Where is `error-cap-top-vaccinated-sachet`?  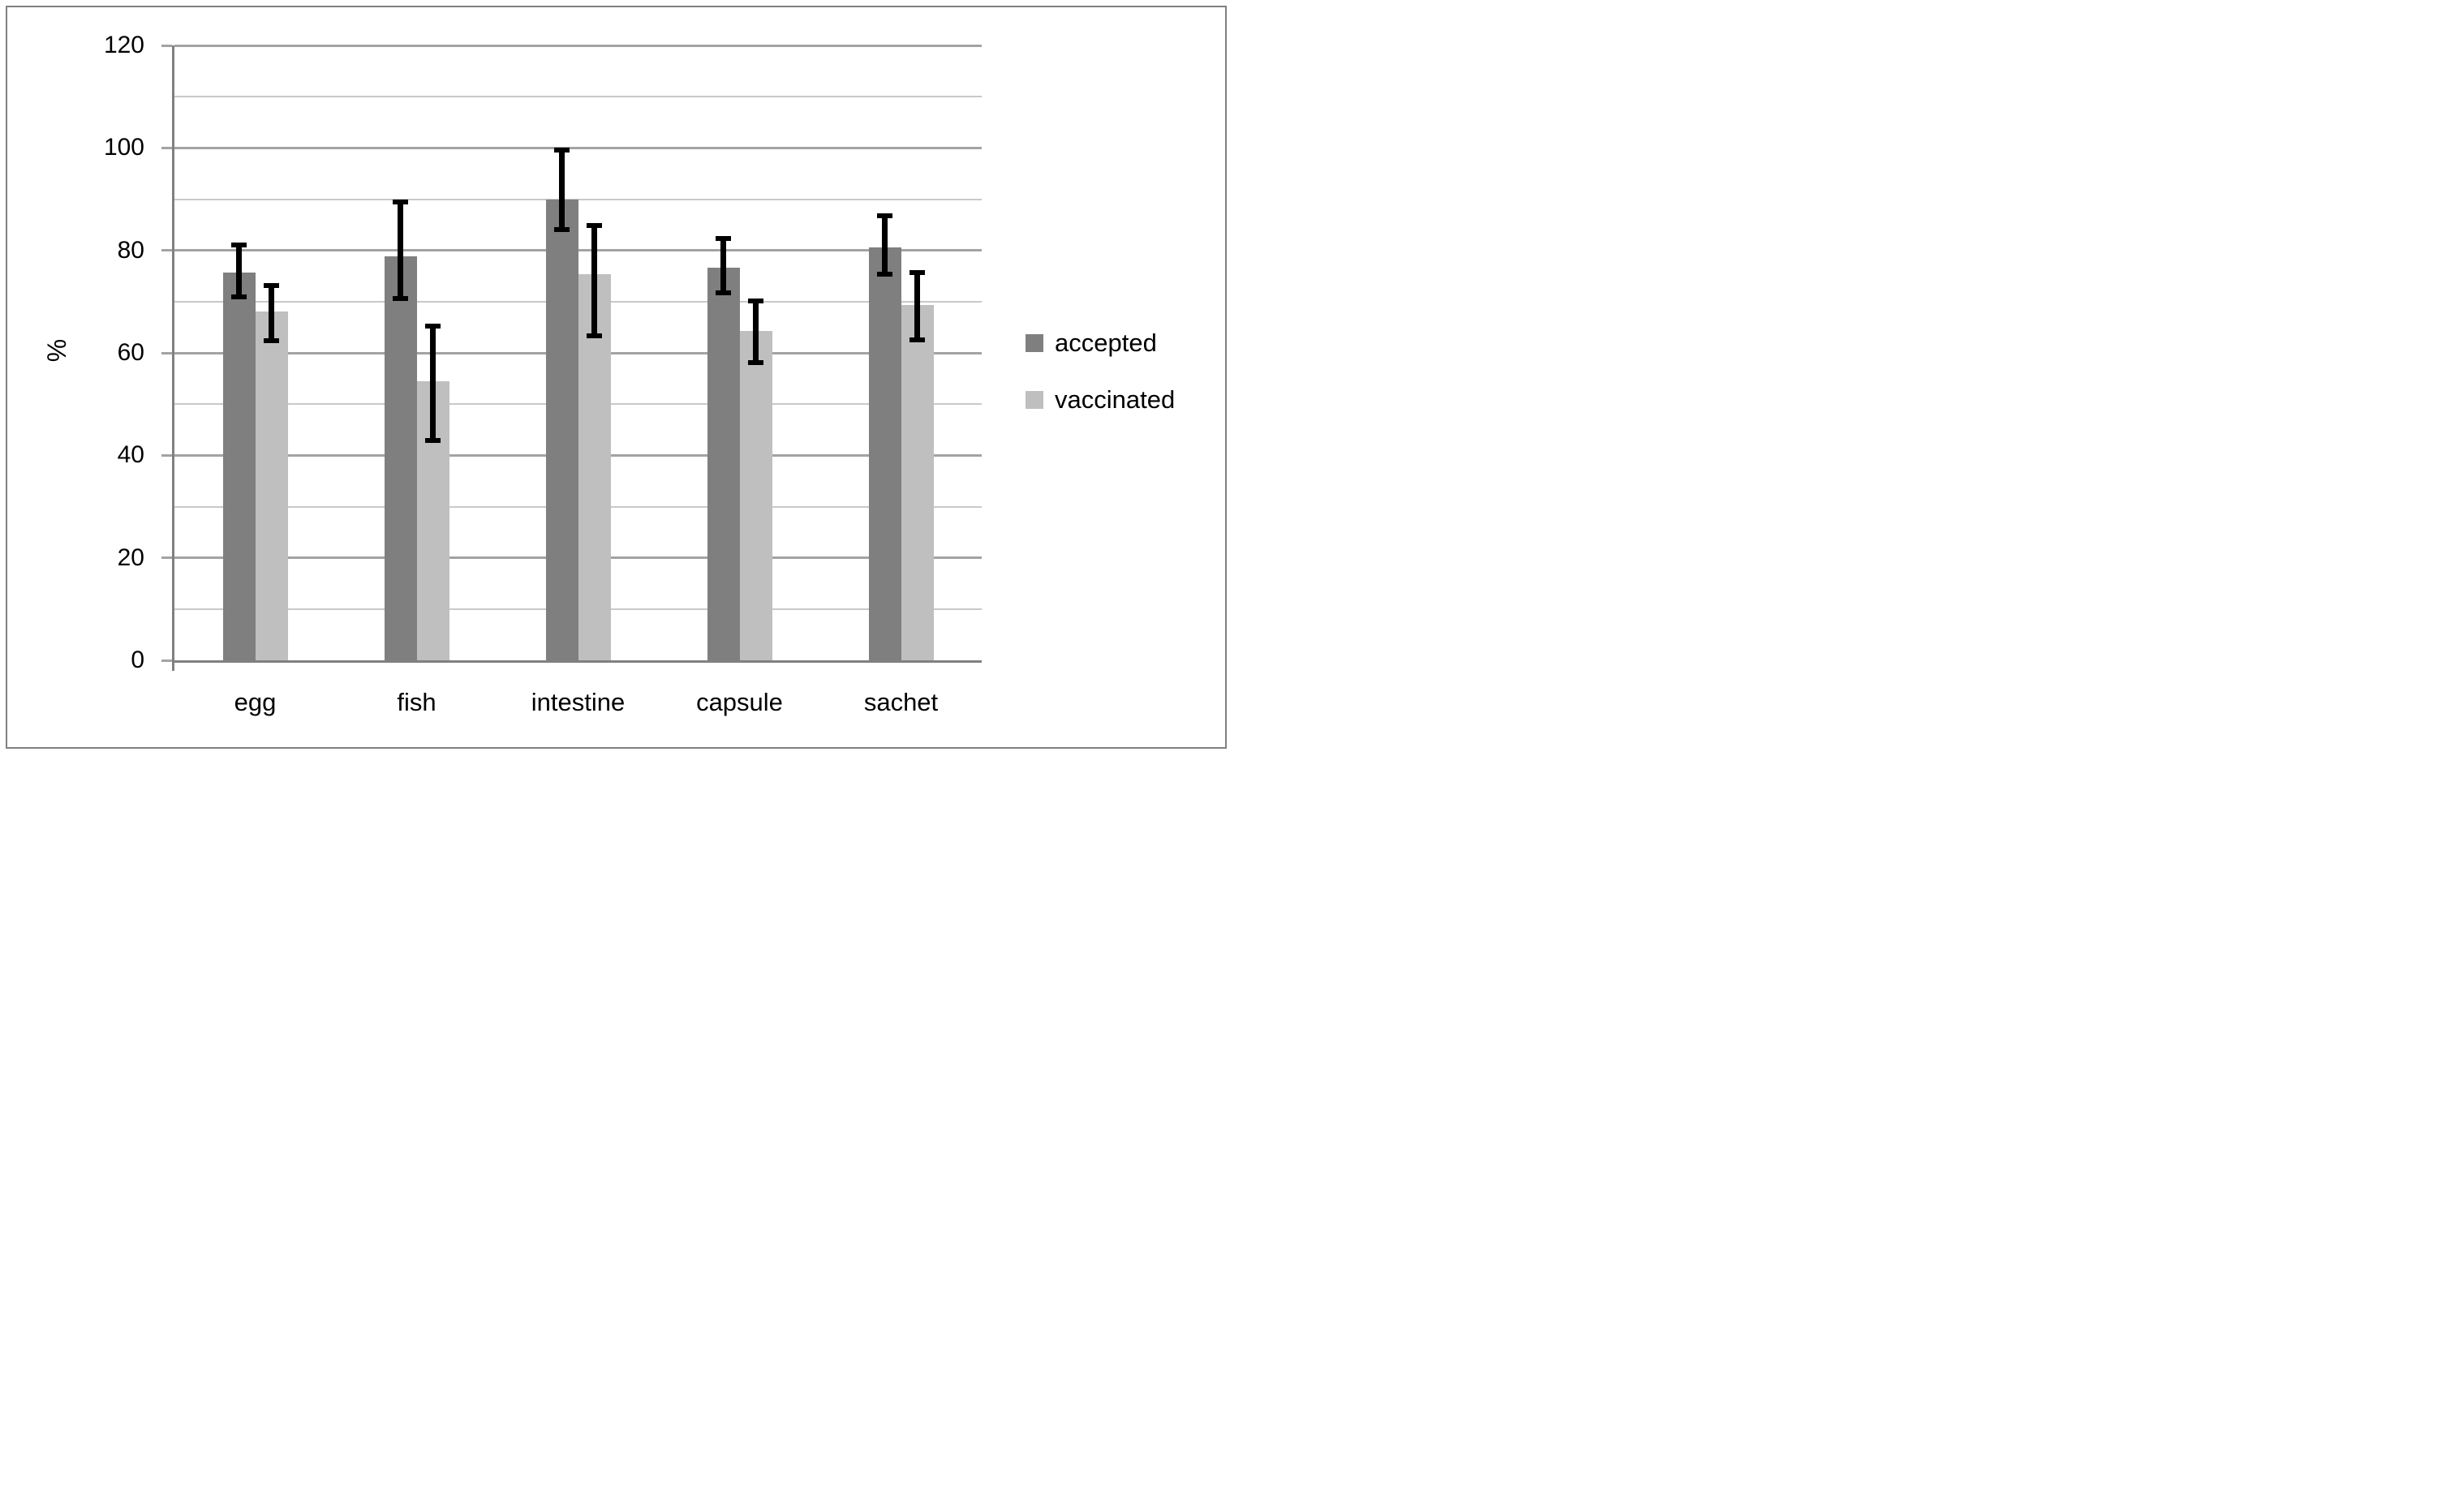 error-cap-top-vaccinated-sachet is located at coordinates (917, 272).